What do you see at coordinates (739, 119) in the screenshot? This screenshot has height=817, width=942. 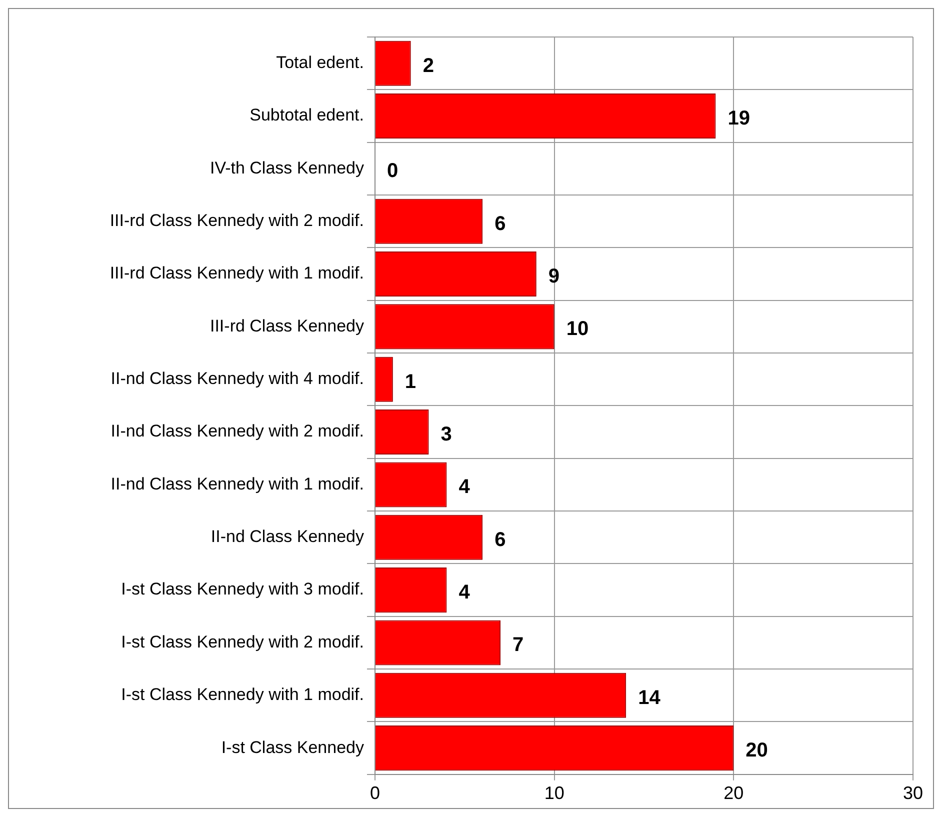 I see `data-label: 19` at bounding box center [739, 119].